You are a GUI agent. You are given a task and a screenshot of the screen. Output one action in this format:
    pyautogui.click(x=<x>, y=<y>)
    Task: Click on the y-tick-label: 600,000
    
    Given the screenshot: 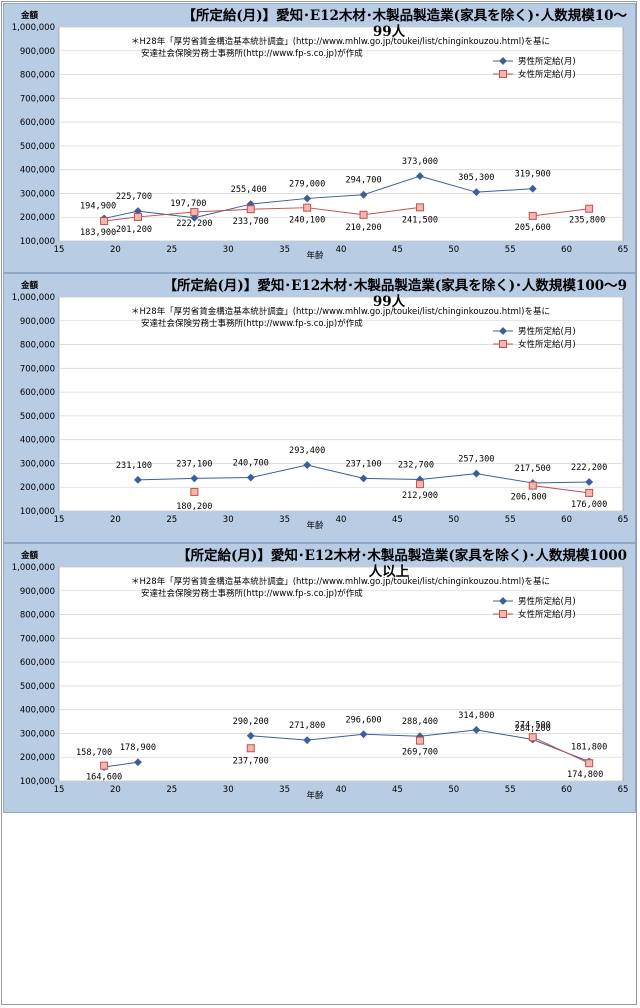 What is the action you would take?
    pyautogui.click(x=37, y=123)
    